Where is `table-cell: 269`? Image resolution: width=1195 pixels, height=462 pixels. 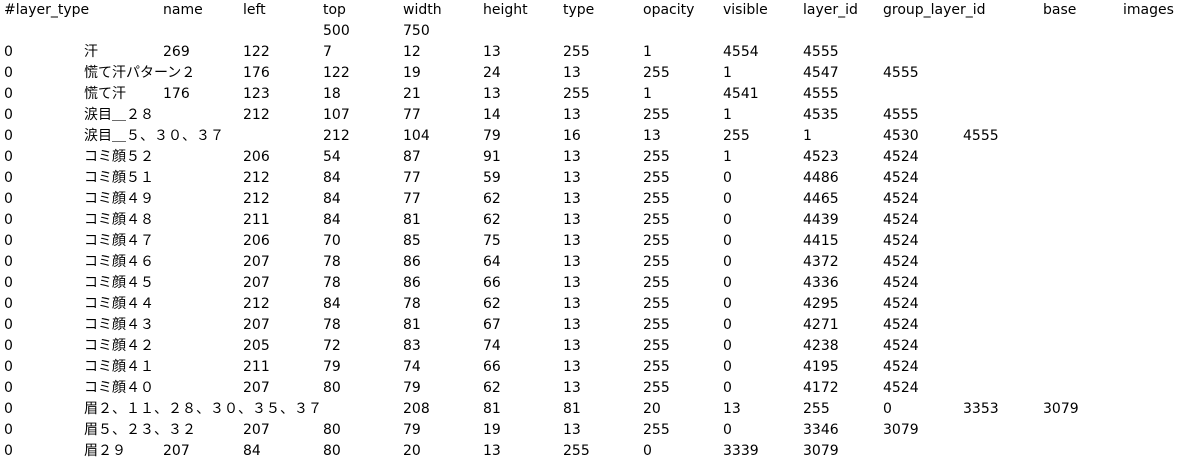 table-cell: 269 is located at coordinates (176, 52).